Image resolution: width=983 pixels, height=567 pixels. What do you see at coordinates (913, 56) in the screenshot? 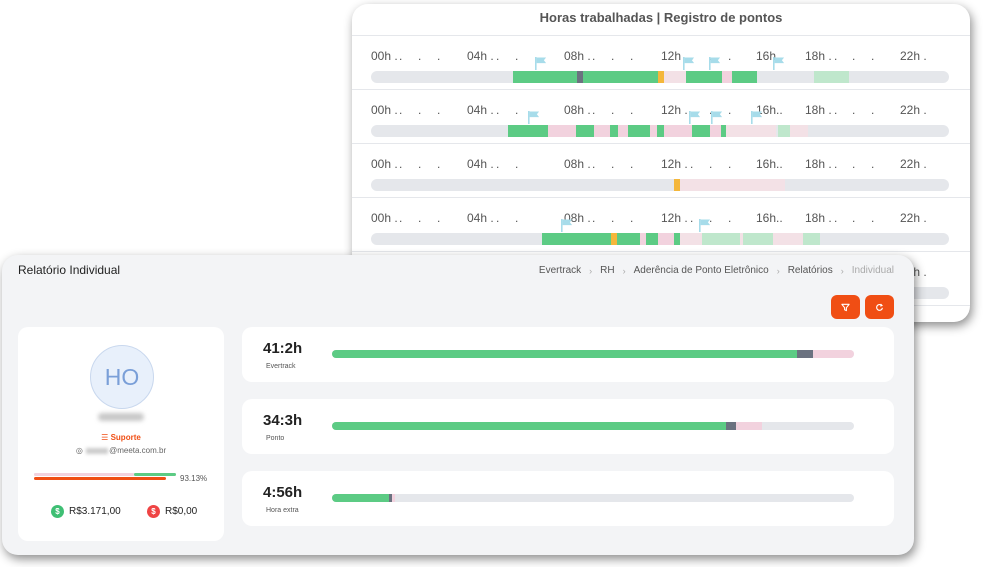
I see `hour-label: 22h .` at bounding box center [913, 56].